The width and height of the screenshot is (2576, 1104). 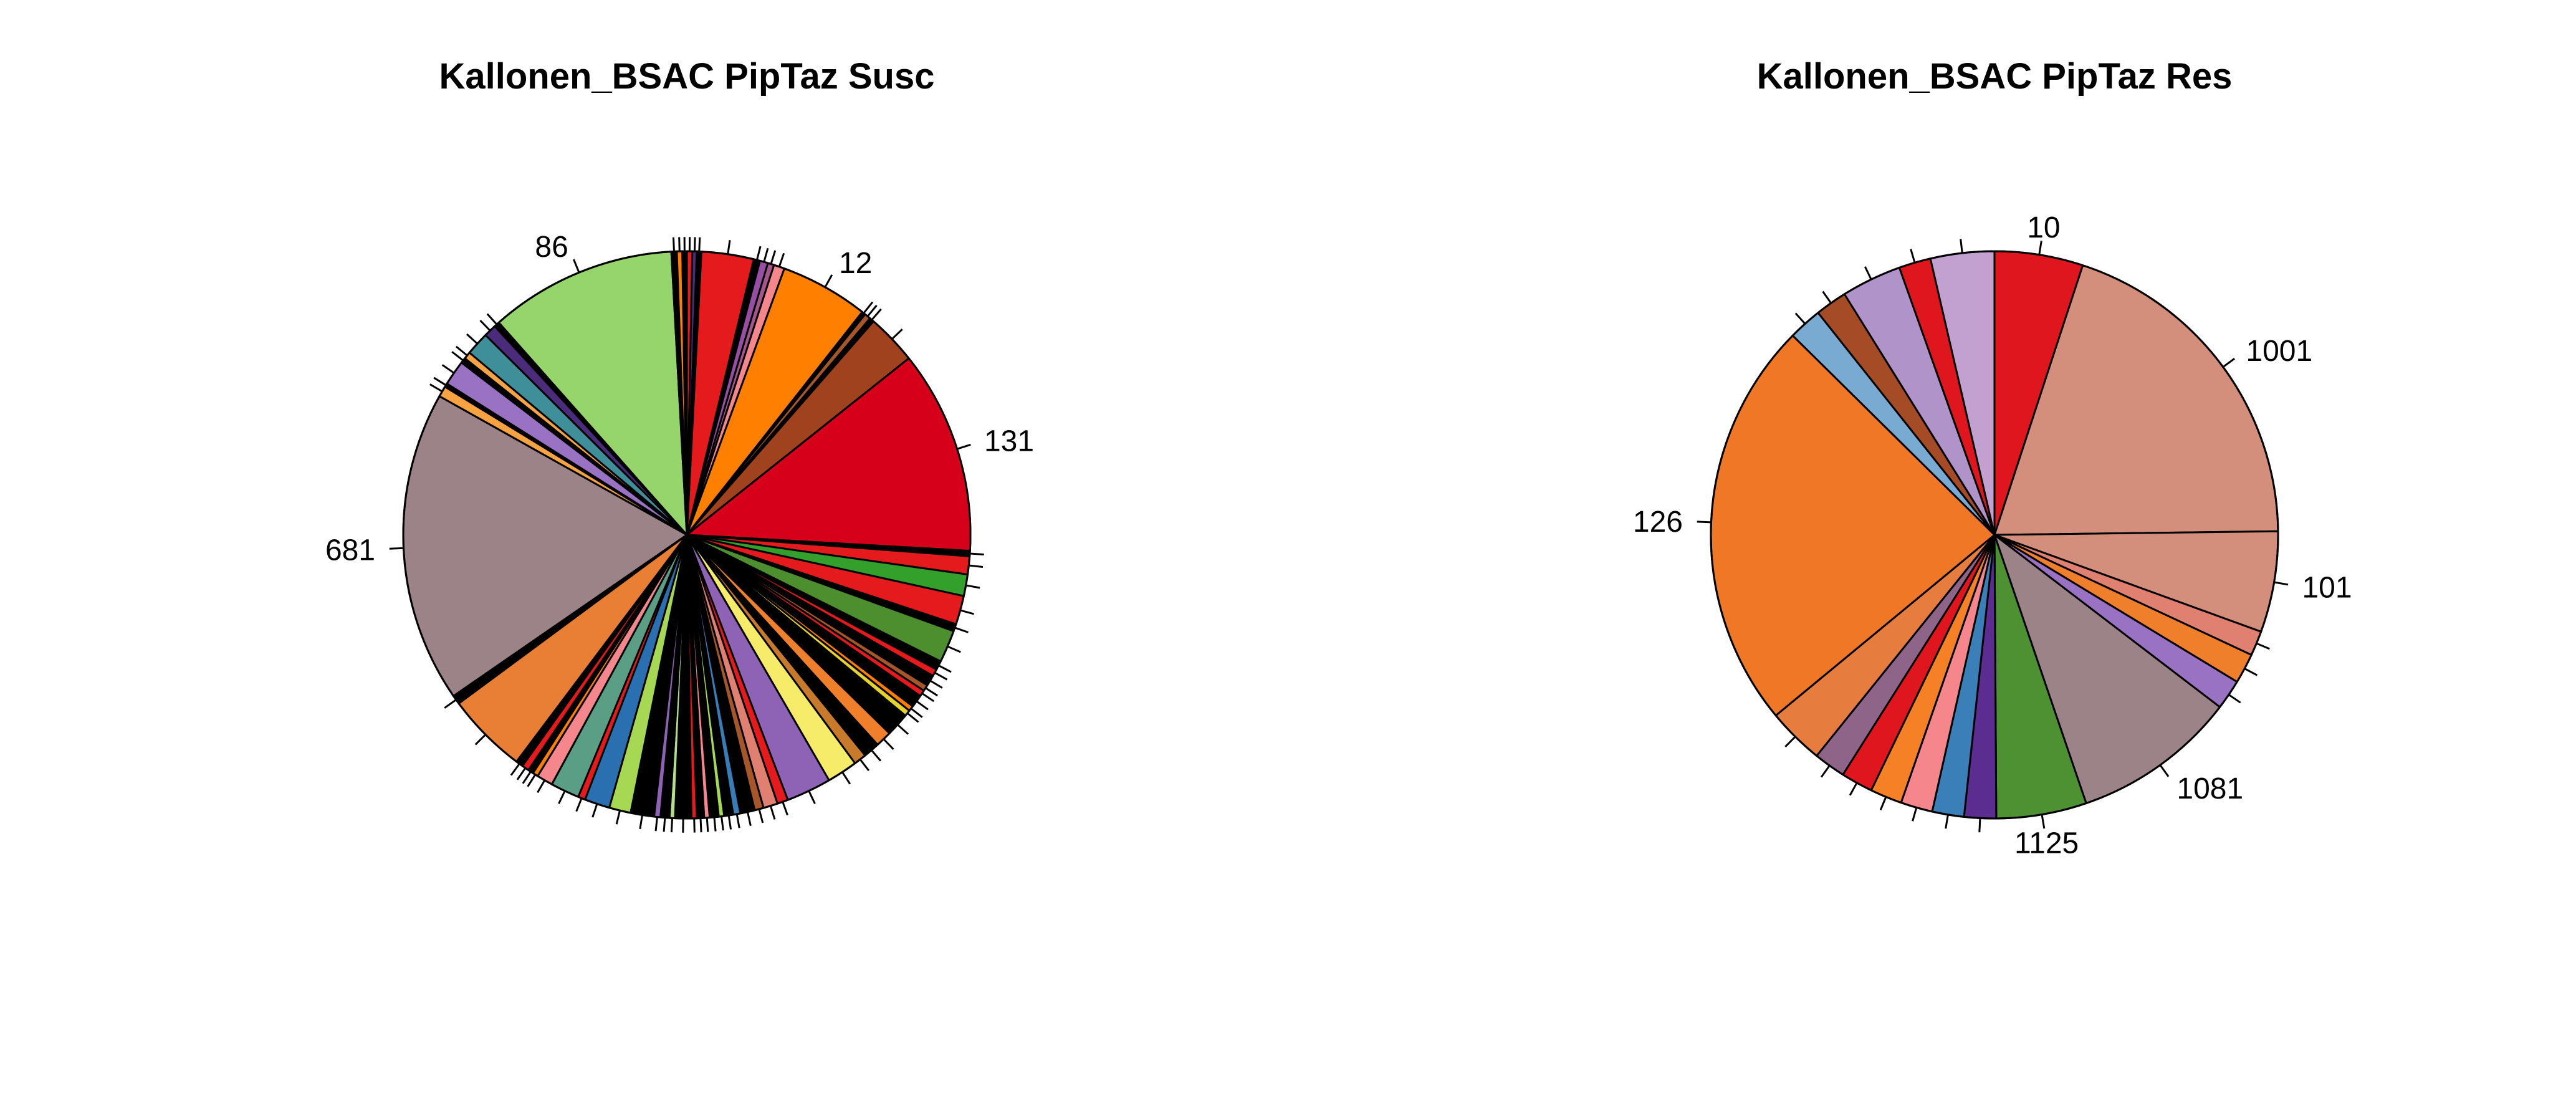 I want to click on pie-label-res-7: 1125, so click(x=2047, y=844).